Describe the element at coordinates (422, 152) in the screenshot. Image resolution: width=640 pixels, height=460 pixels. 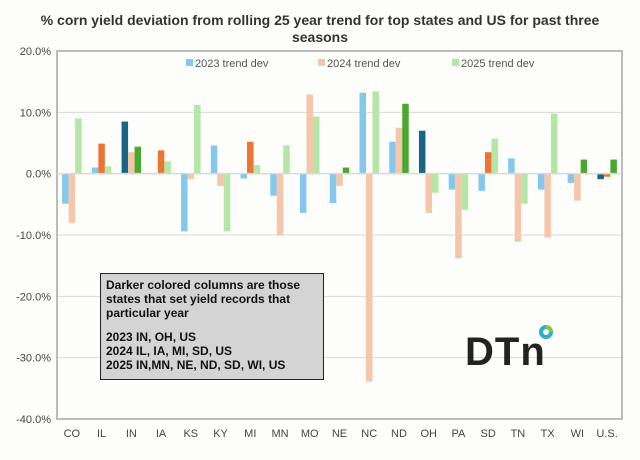
I see `bar-OH-2023` at that location.